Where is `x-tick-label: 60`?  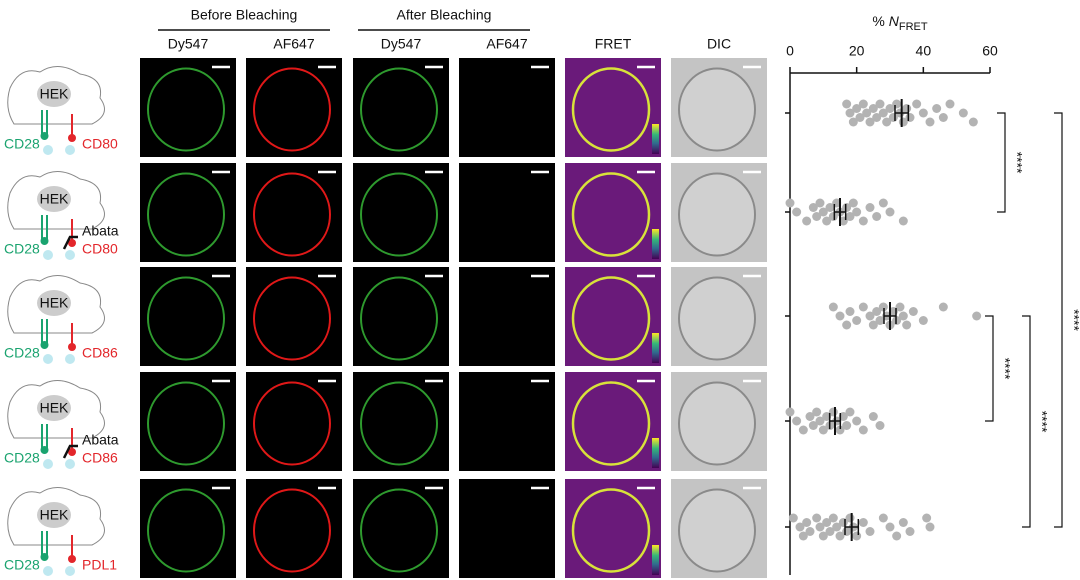
x-tick-label: 60 is located at coordinates (990, 51).